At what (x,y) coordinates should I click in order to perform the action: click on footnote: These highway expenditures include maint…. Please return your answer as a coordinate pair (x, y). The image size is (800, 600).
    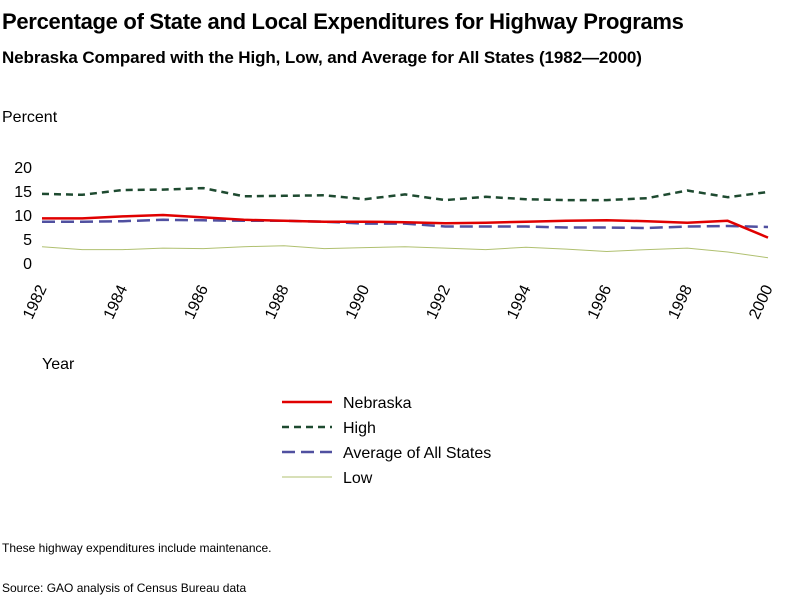
    Looking at the image, I should click on (137, 548).